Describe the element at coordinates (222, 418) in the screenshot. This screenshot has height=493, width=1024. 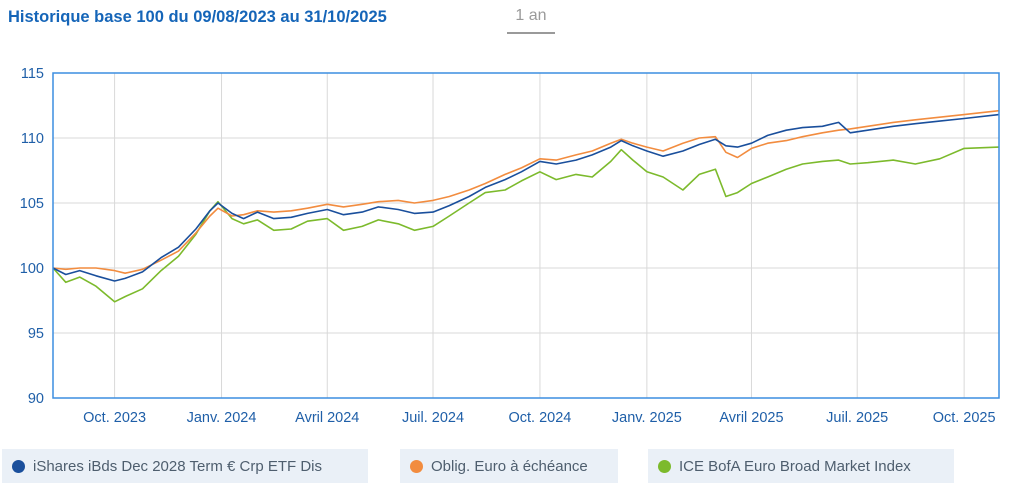
I see `x-tick-label: Janv. 2024` at that location.